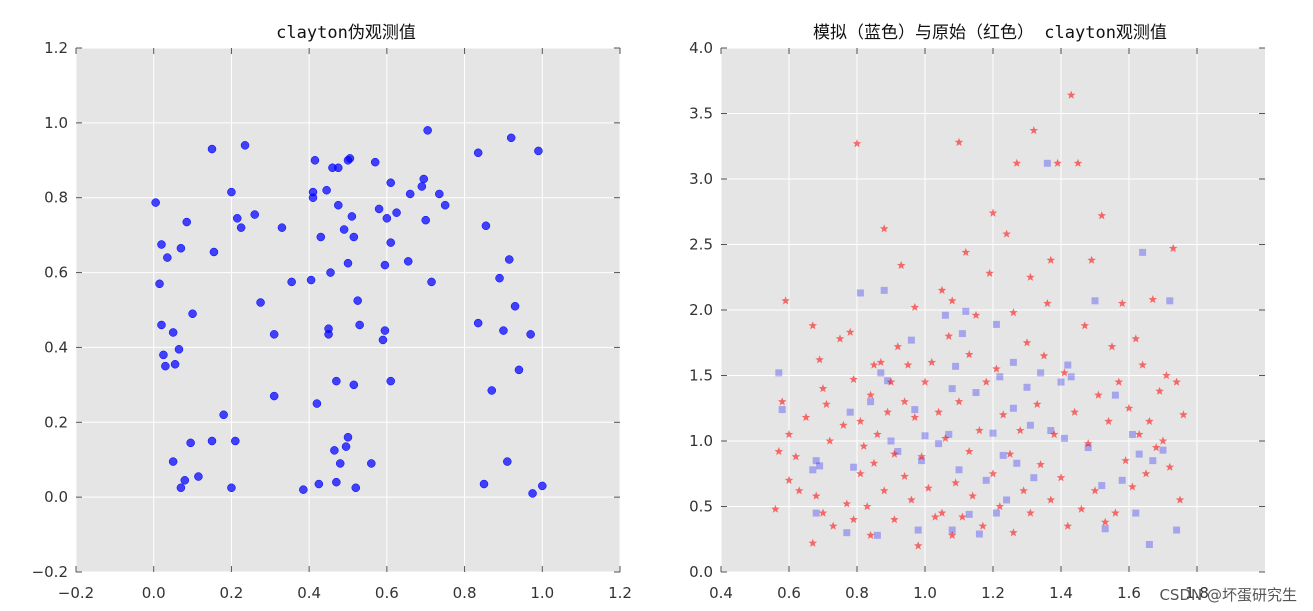 This screenshot has height=611, width=1313. I want to click on x-tick-label: 1.2, so click(993, 593).